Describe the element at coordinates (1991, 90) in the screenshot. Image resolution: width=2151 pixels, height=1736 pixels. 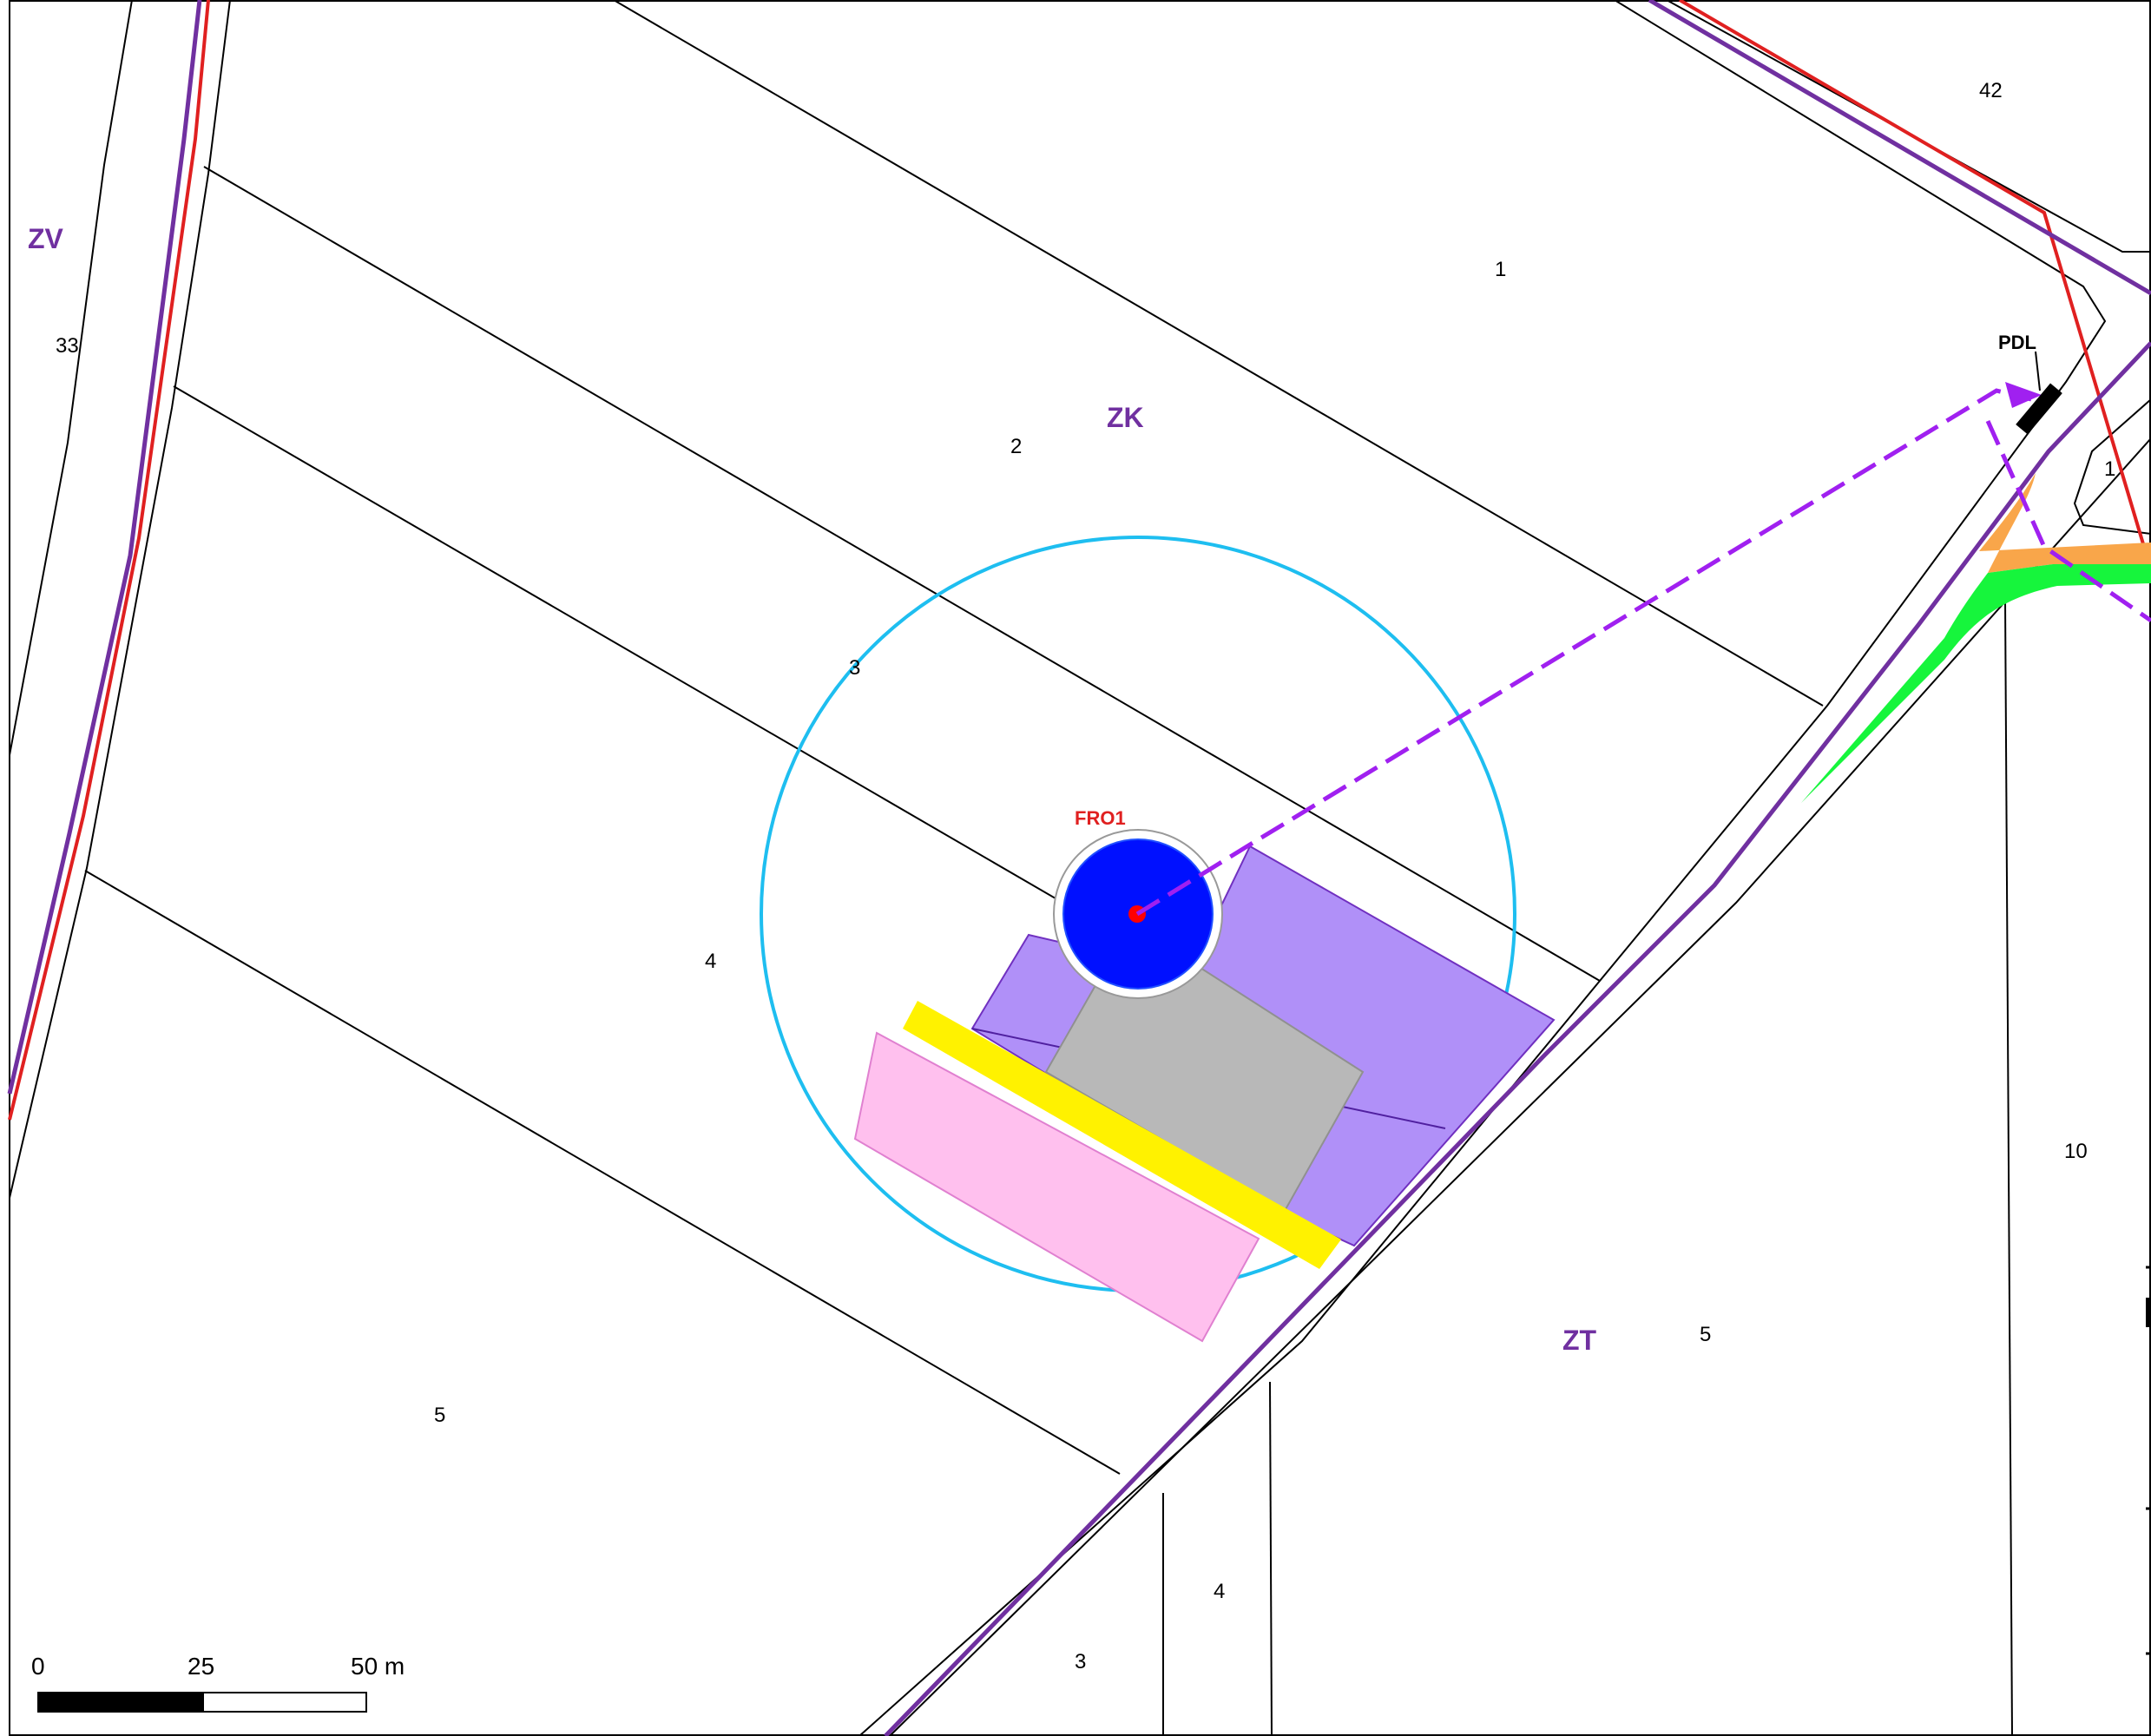
I see `parcel-number-42: 42` at that location.